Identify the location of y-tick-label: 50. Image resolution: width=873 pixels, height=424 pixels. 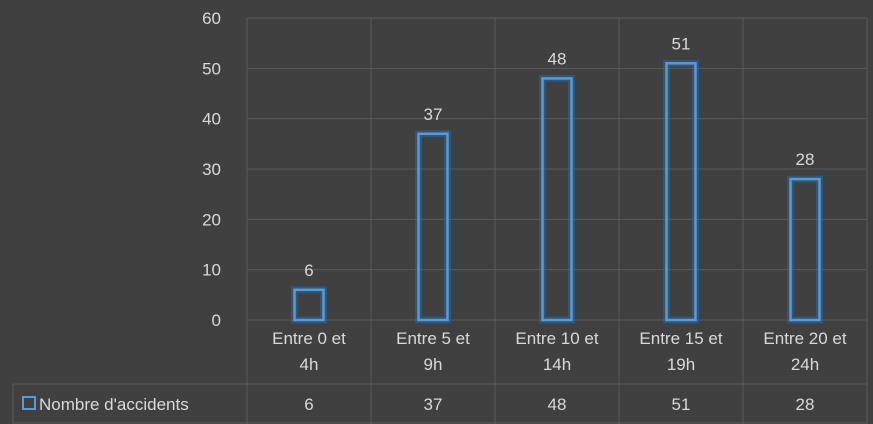
(211, 68).